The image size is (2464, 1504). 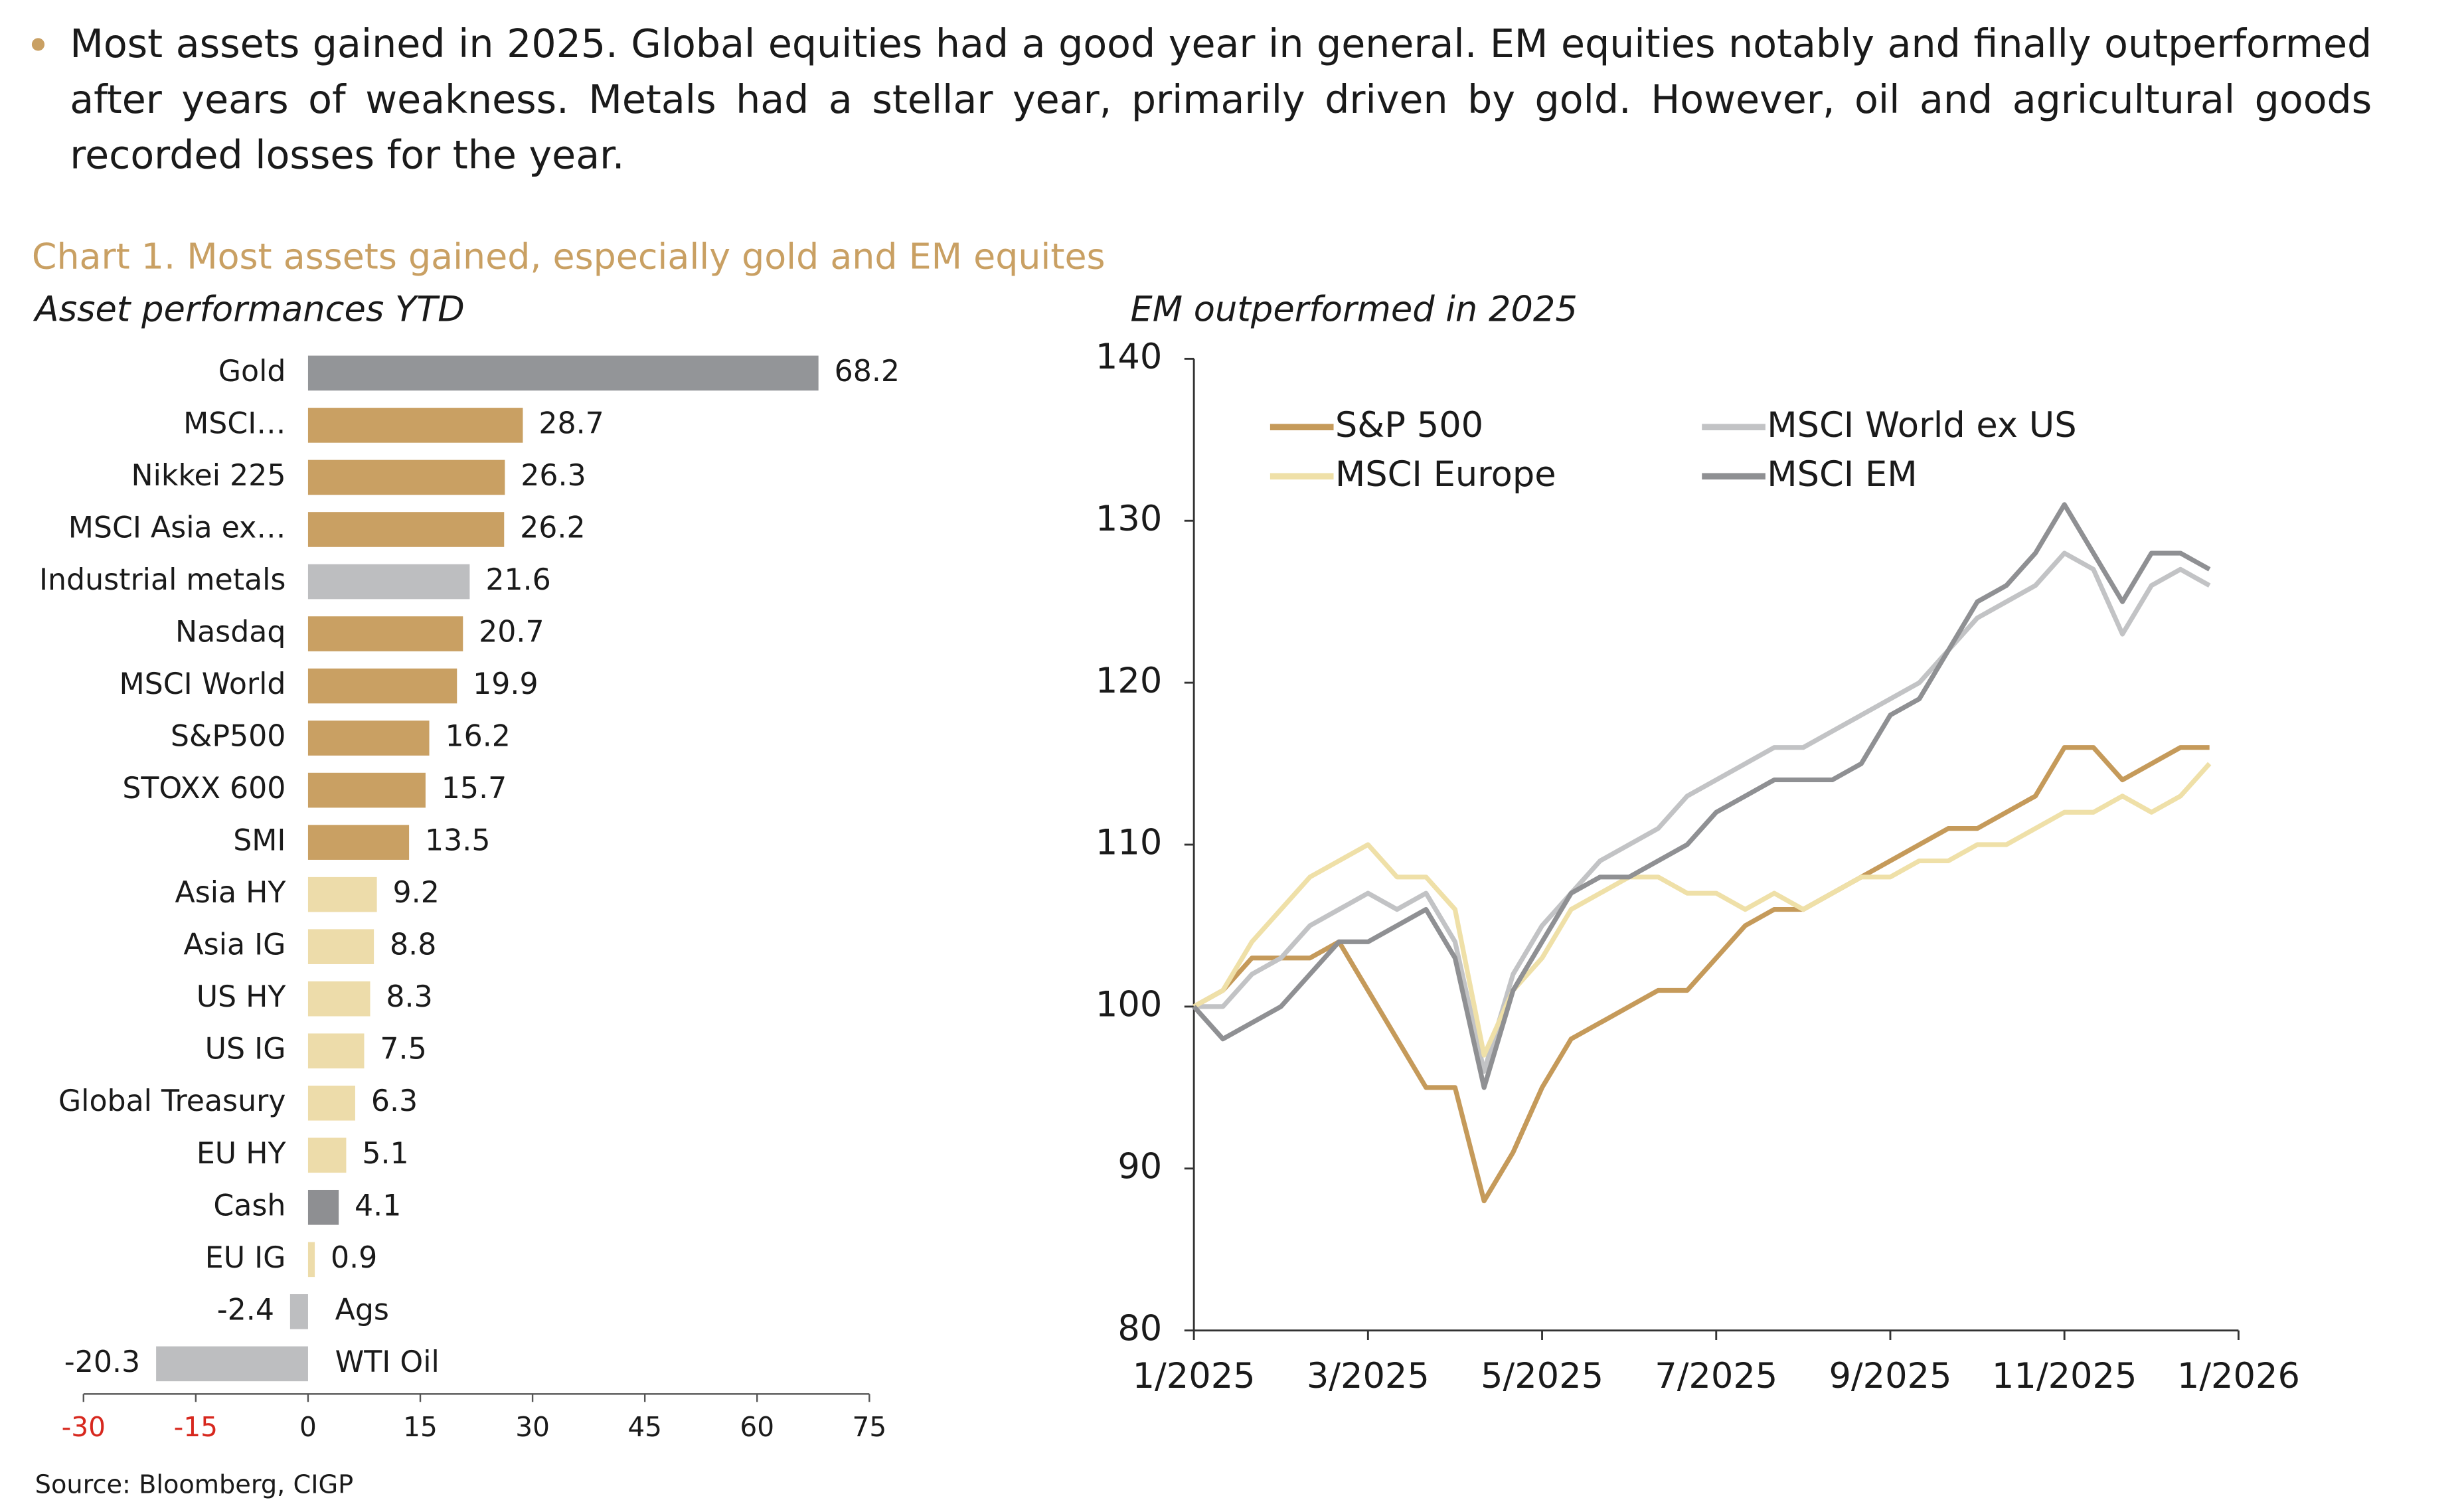 I want to click on legend-label: MSCI Europe, so click(x=1445, y=474).